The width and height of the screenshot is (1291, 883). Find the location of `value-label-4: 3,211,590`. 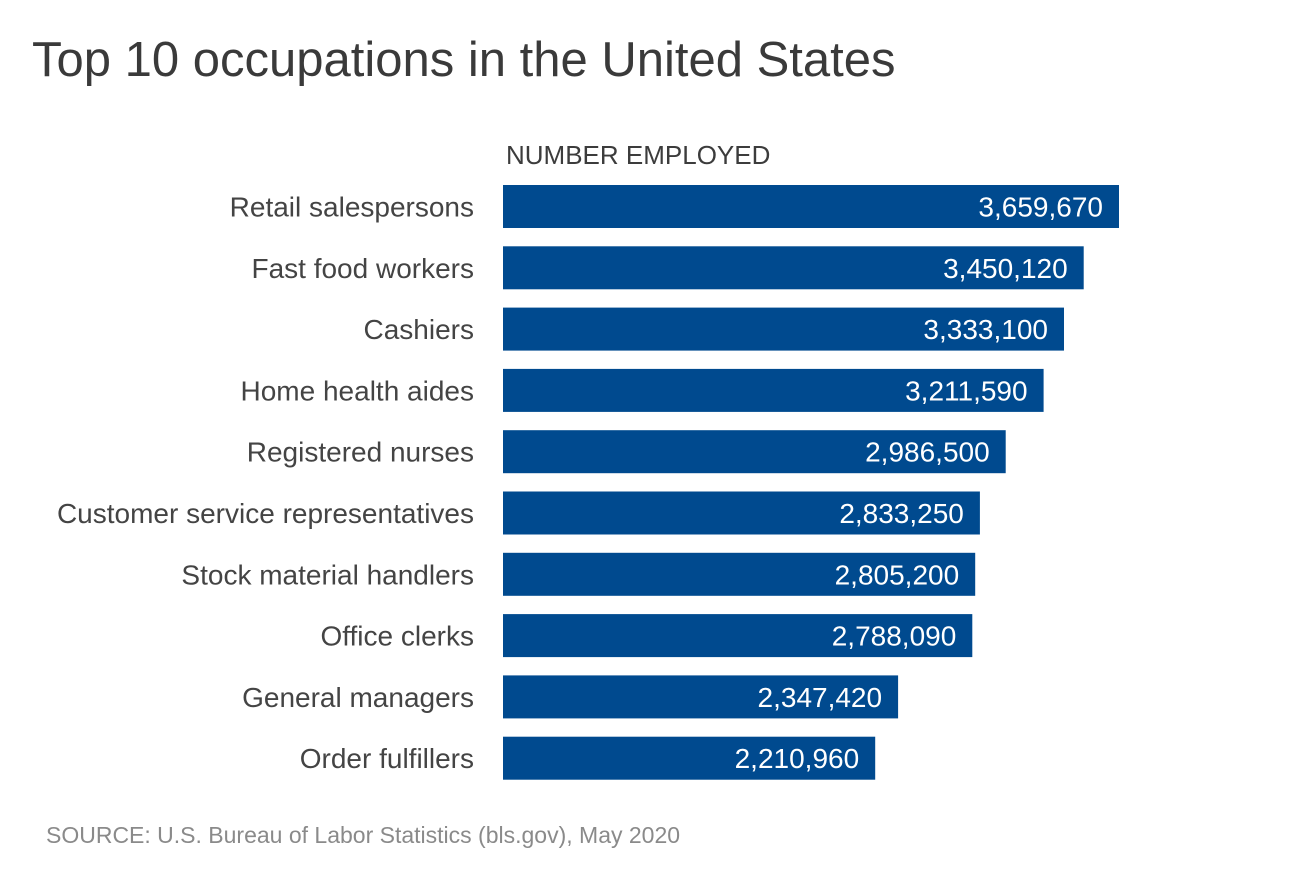

value-label-4: 3,211,590 is located at coordinates (966, 390).